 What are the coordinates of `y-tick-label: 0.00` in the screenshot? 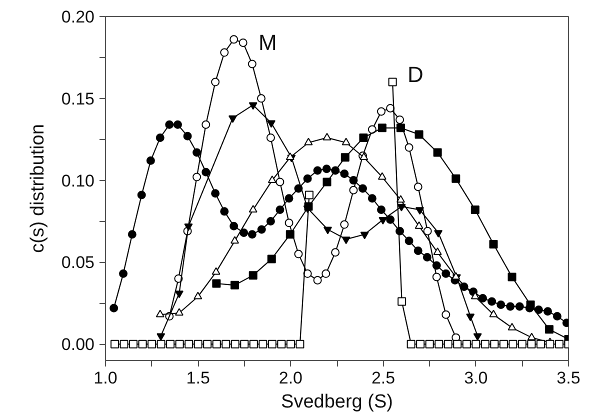 It's located at (78, 344).